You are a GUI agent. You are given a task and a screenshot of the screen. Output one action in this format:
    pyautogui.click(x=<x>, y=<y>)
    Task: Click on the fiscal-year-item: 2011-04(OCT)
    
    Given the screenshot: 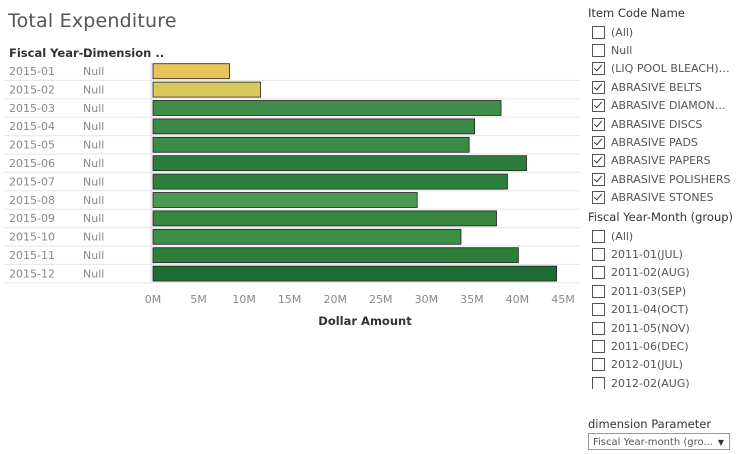 What is the action you would take?
    pyautogui.click(x=661, y=310)
    